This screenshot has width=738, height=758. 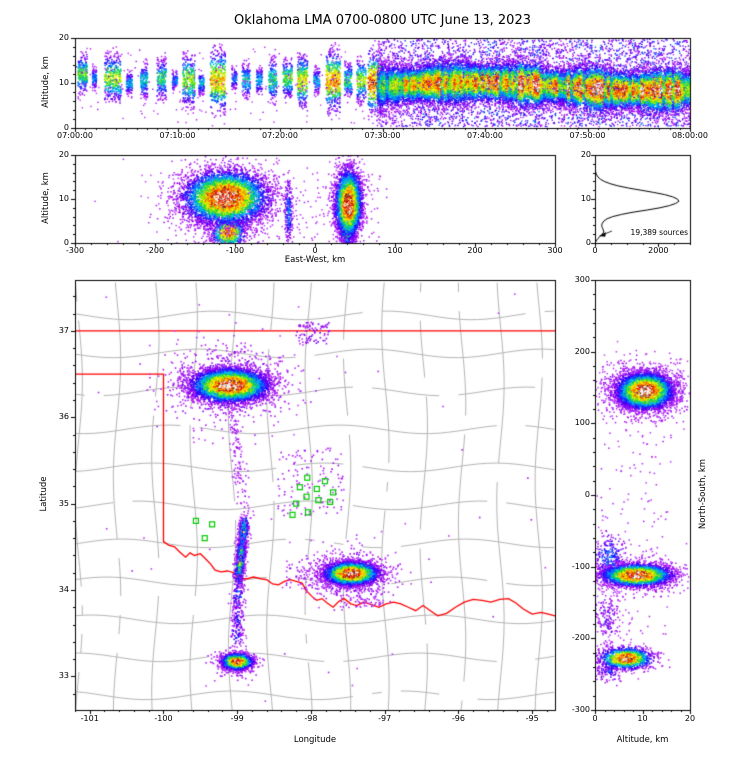 I want to click on latitude-tick-label: 35, so click(x=63, y=503).